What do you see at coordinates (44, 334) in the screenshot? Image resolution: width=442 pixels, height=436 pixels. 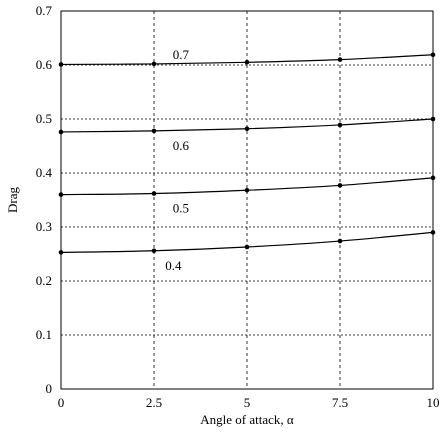 I see `y-tick-label: 0.1` at bounding box center [44, 334].